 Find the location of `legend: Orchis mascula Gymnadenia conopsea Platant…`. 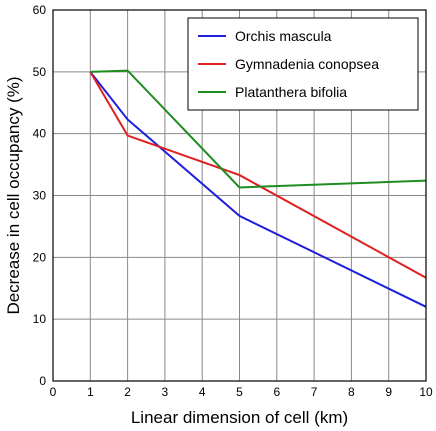

legend: Orchis mascula Gymnadenia conopsea Platant… is located at coordinates (303, 64).